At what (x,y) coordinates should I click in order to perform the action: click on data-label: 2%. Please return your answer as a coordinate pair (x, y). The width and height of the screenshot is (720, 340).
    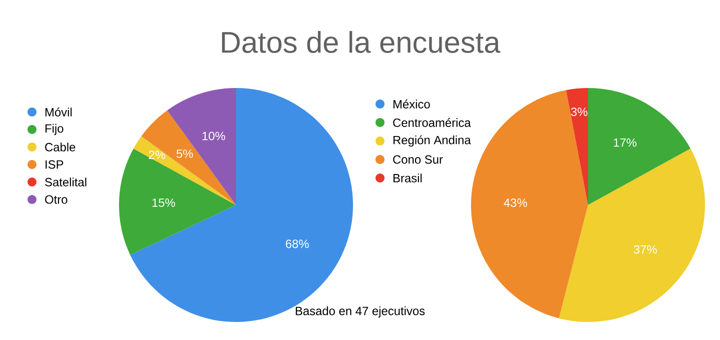
    Looking at the image, I should click on (157, 155).